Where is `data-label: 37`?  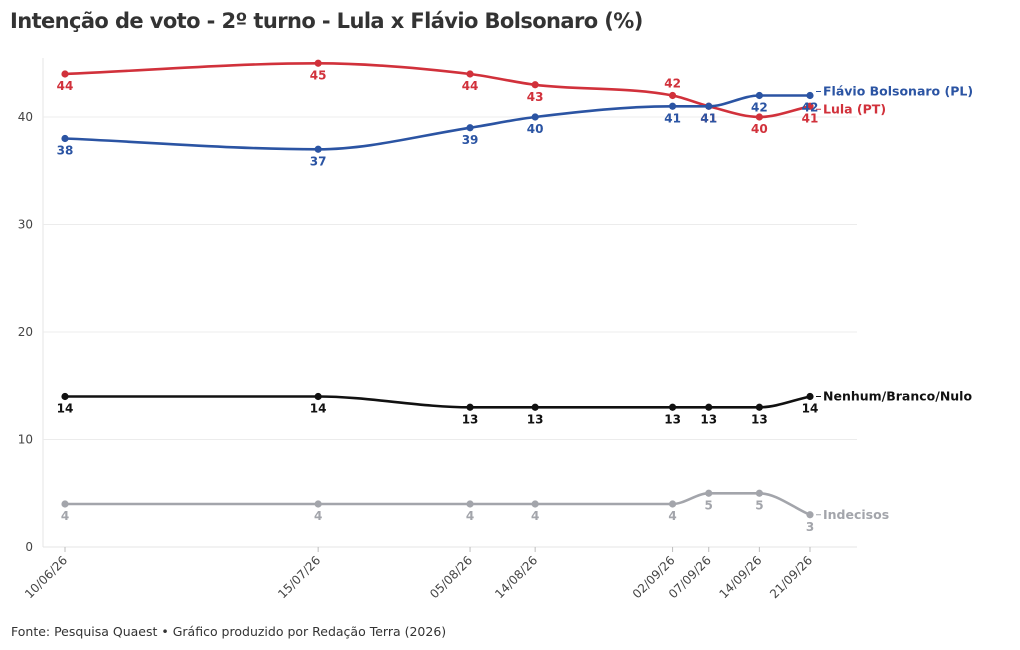 data-label: 37 is located at coordinates (318, 161).